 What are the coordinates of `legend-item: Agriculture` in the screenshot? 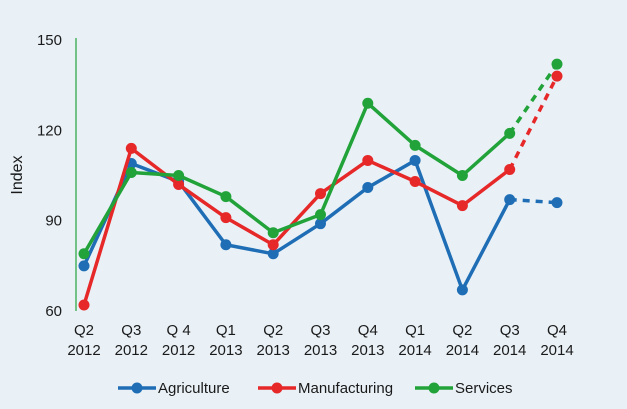 It's located at (174, 388).